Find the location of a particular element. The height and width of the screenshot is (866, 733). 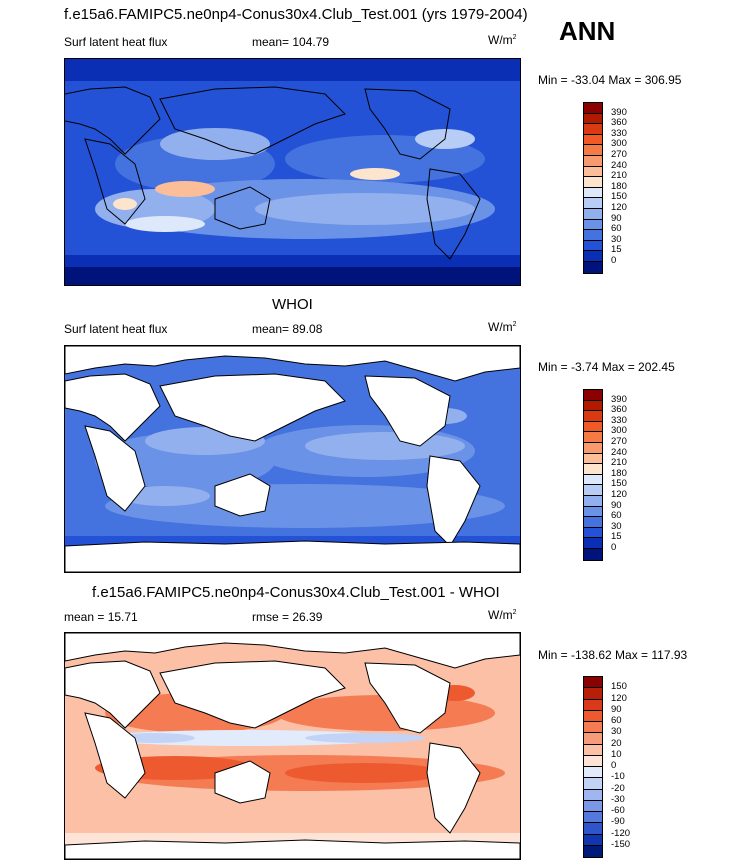

colorbar-tick-label: -120 is located at coordinates (621, 833).